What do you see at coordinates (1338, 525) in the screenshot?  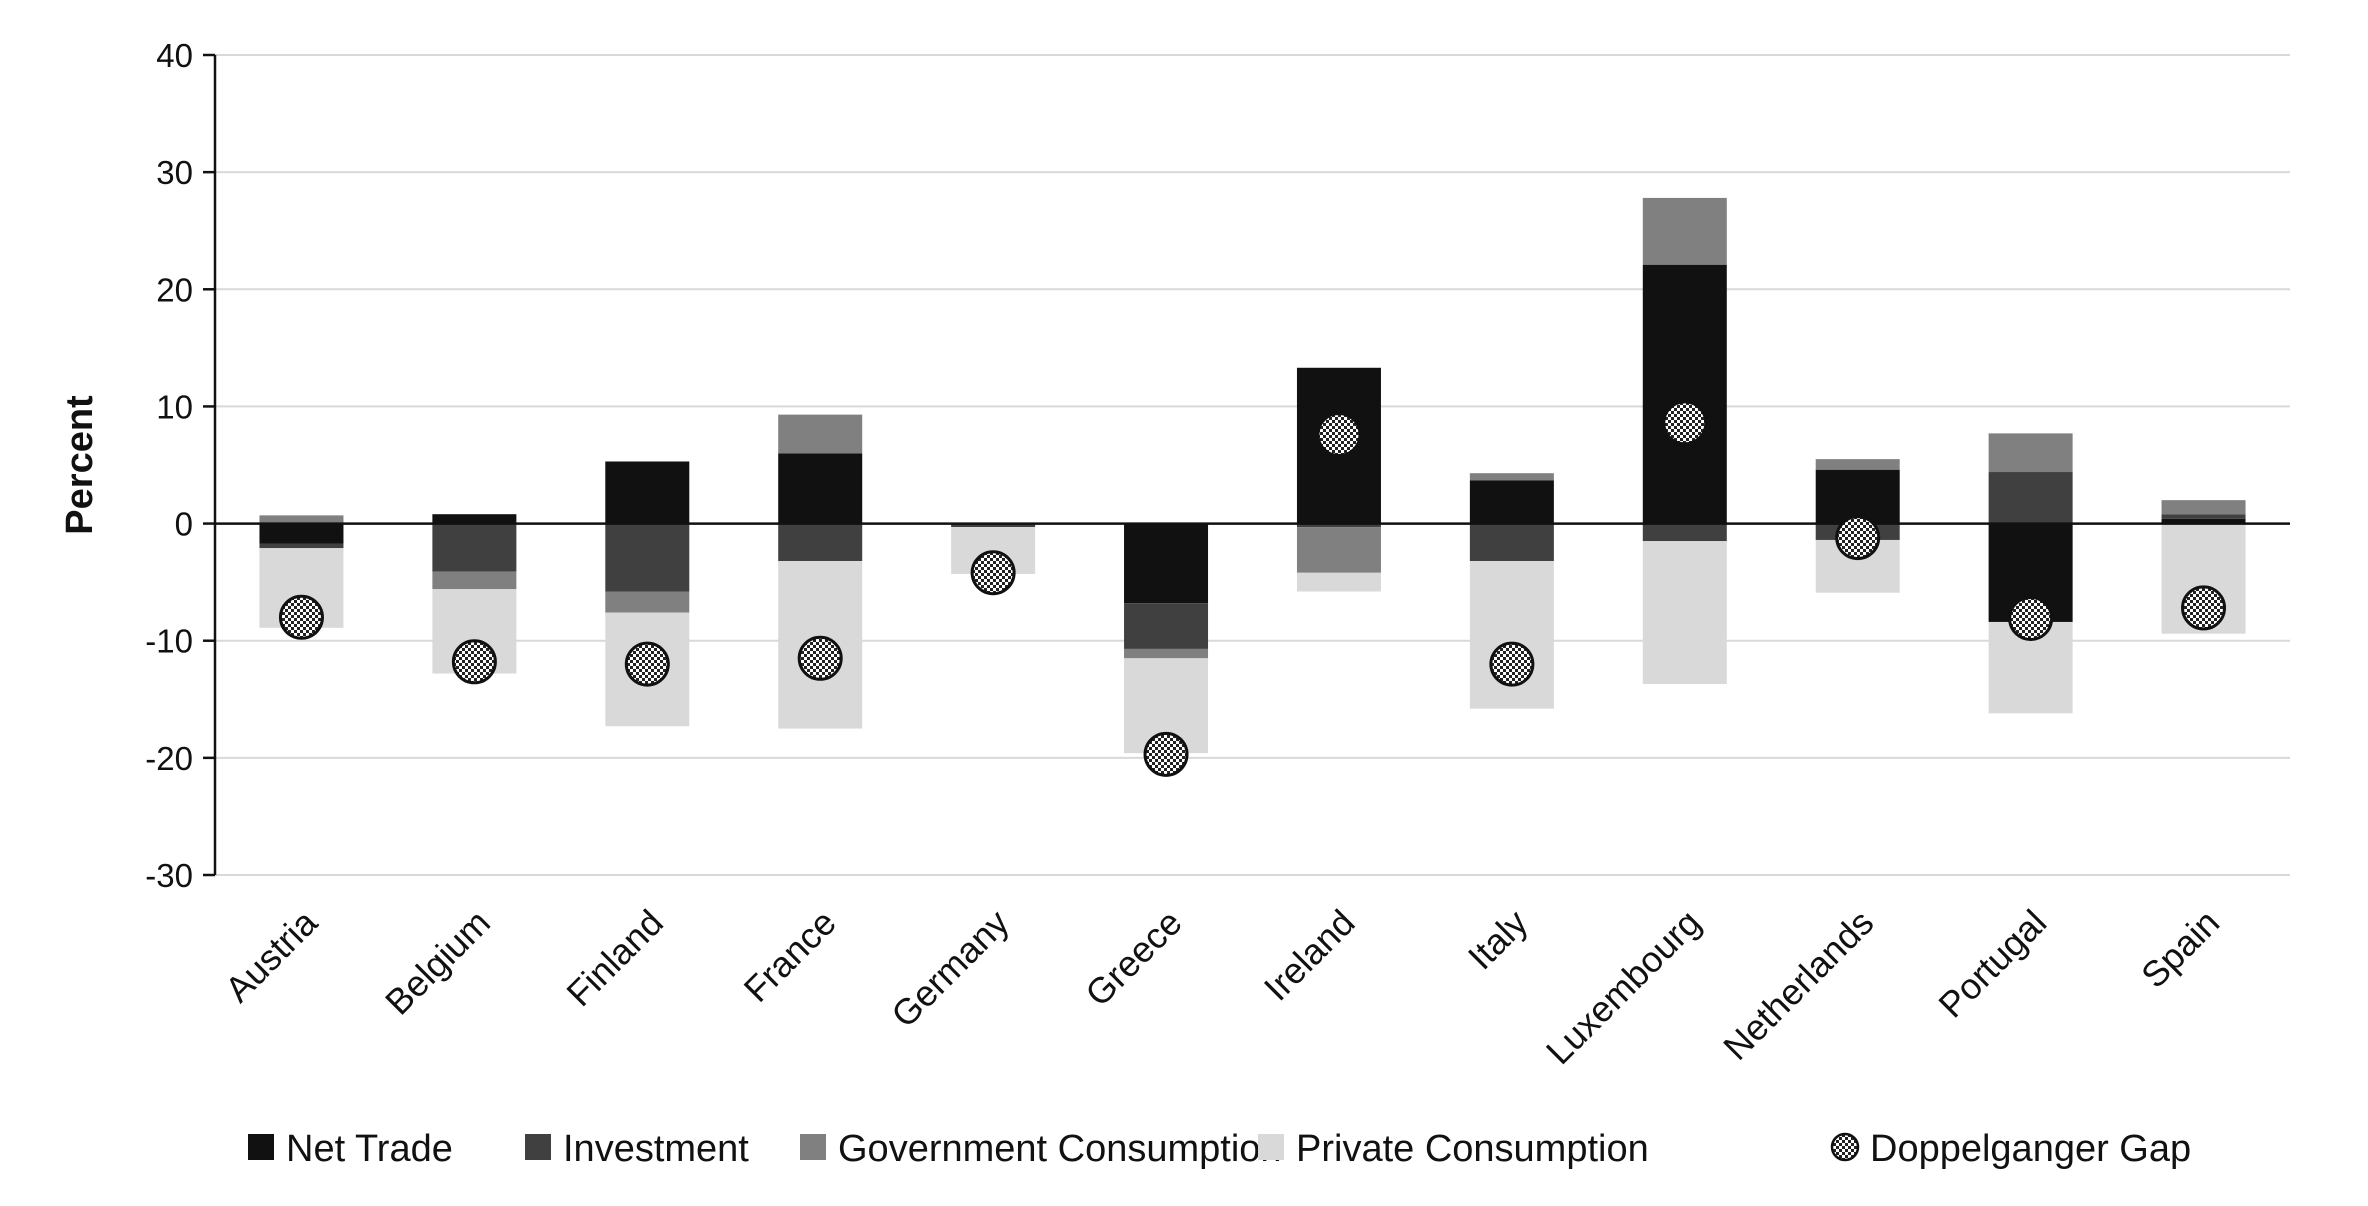 I see `bar-investment-ireland` at bounding box center [1338, 525].